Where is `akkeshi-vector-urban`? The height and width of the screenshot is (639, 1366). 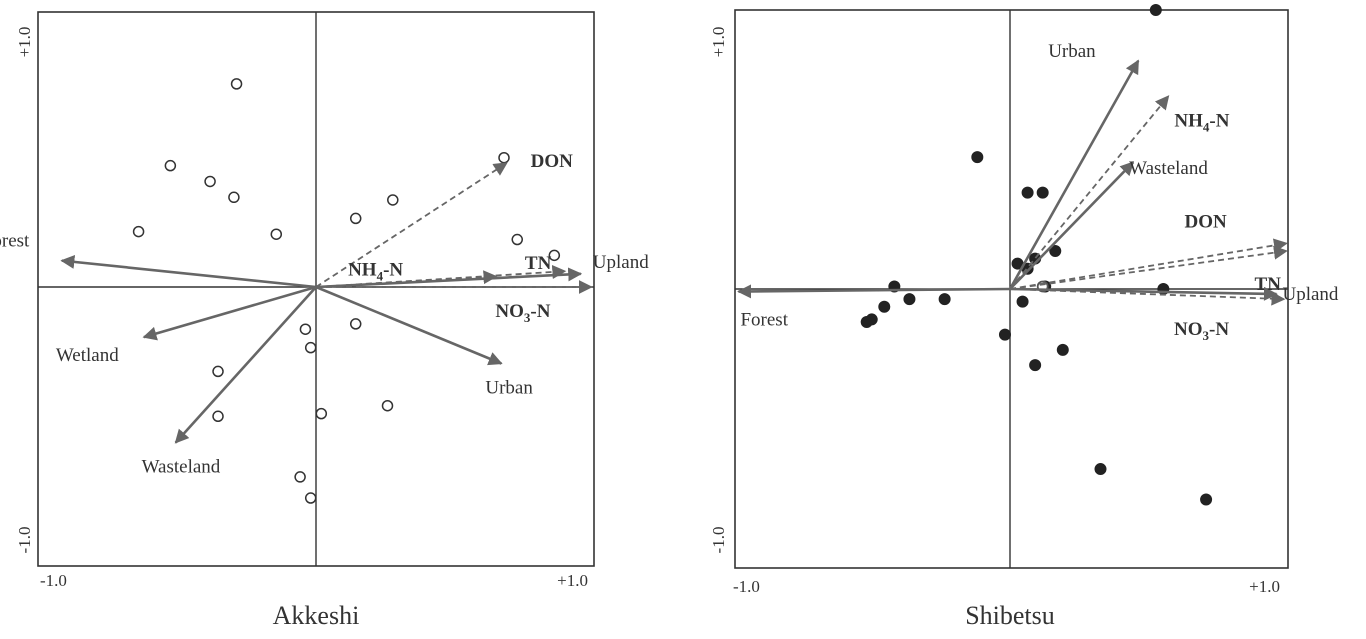
akkeshi-vector-urban is located at coordinates (409, 325).